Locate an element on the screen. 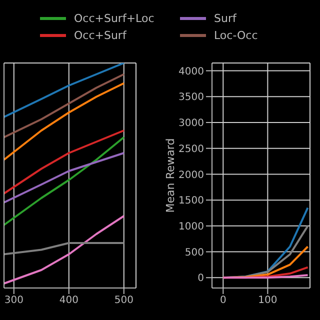 The image size is (320, 320). y-tick-label: 500 is located at coordinates (194, 252).